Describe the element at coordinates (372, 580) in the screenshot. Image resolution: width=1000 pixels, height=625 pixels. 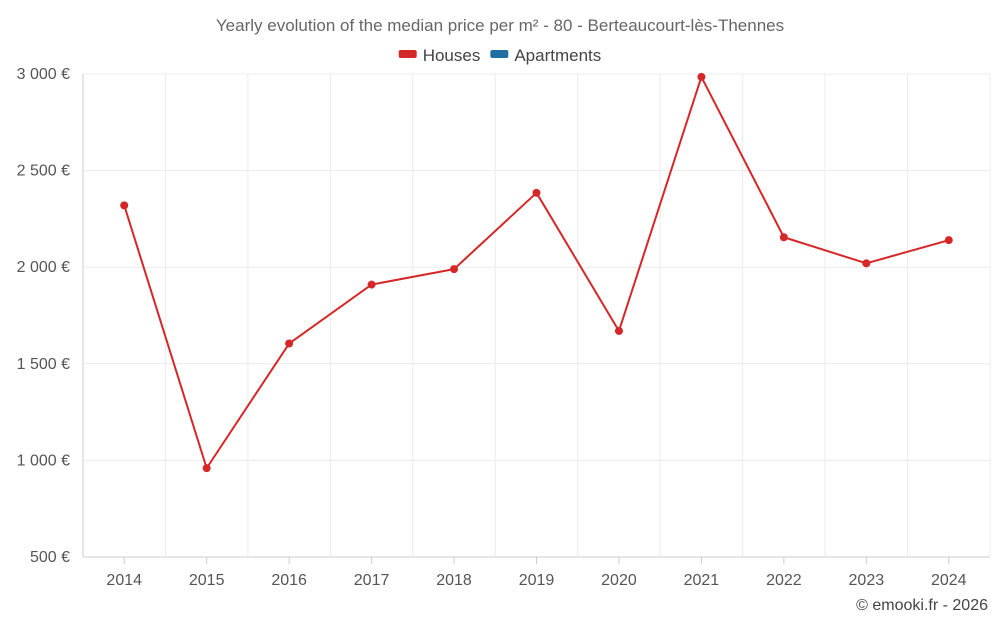
I see `x-tick-label: 2017` at that location.